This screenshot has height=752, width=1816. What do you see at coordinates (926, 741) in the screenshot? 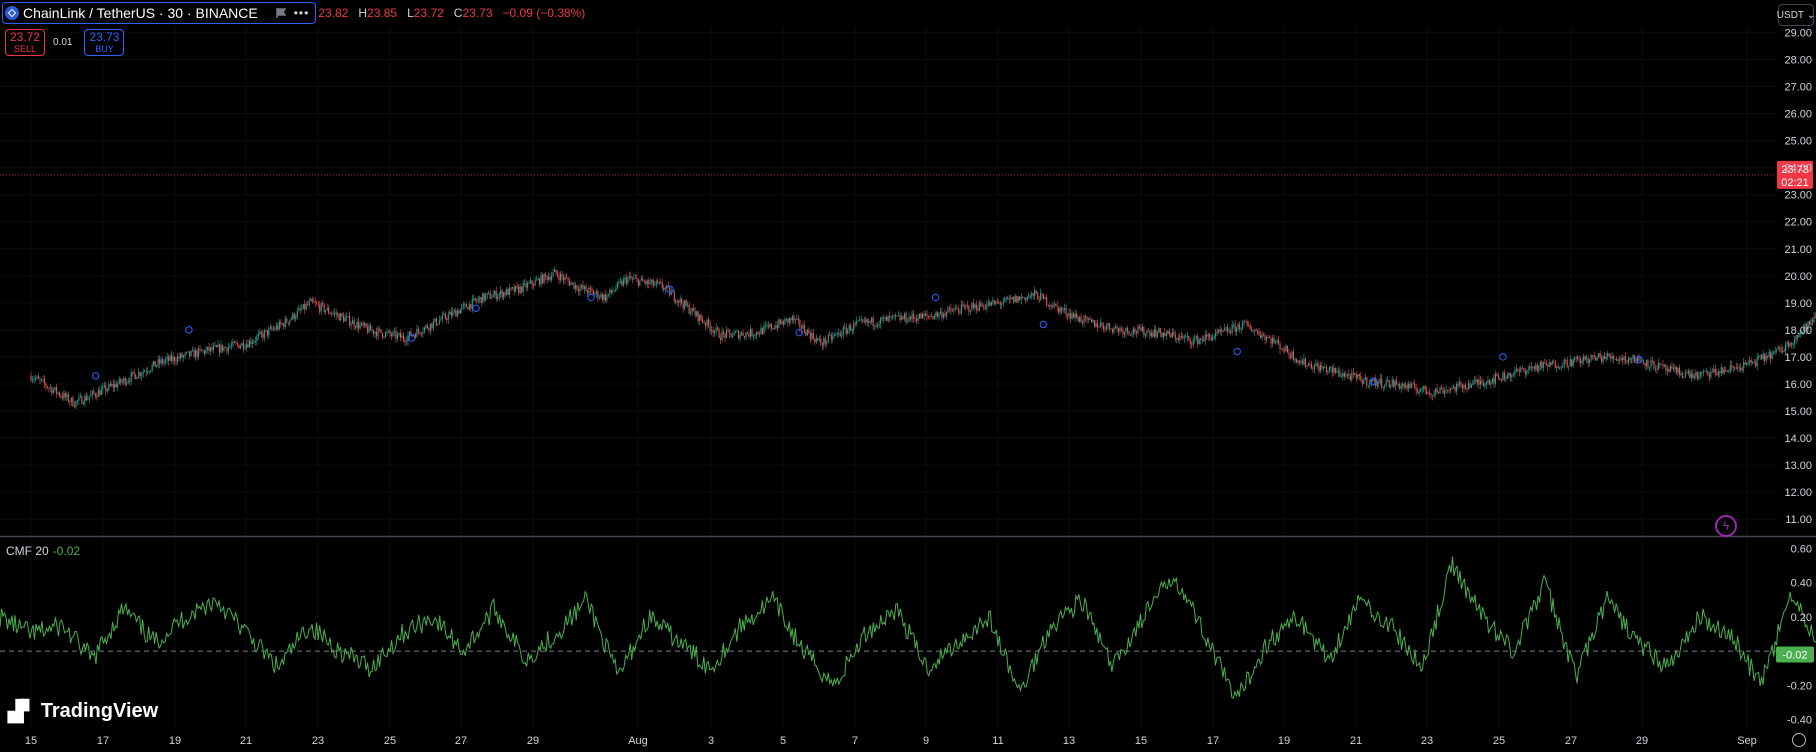
I see `time-tick-label: 9` at bounding box center [926, 741].